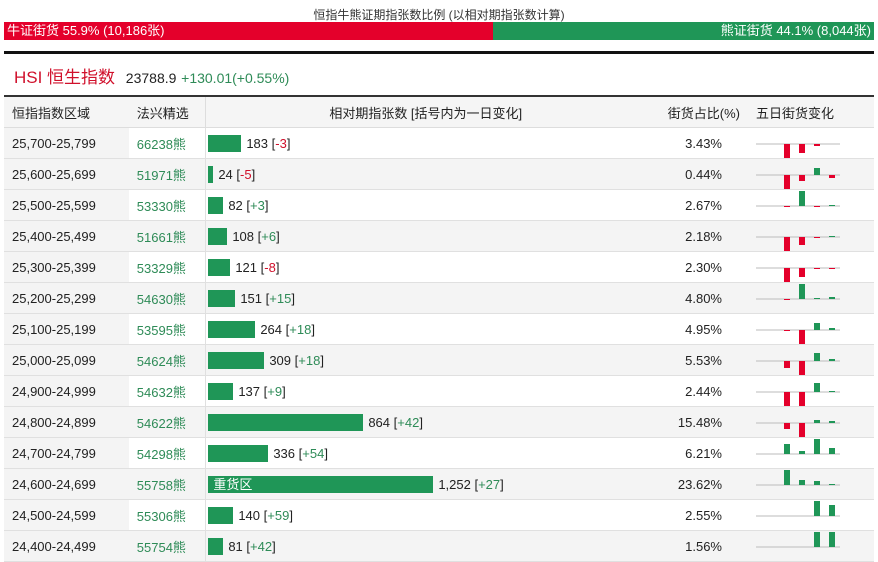 The width and height of the screenshot is (878, 562). I want to click on range-cell: 24,500-24,599, so click(66, 515).